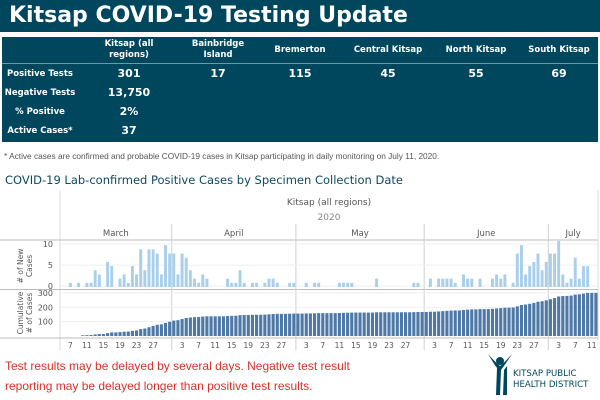 This screenshot has height=400, width=600. I want to click on row-label: Negative Tests, so click(40, 92).